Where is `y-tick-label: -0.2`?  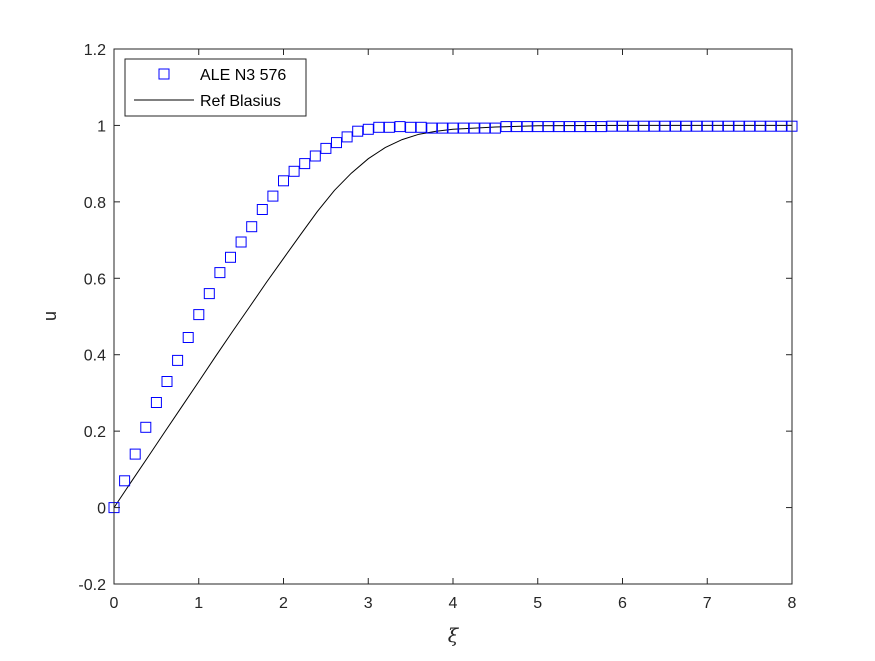
y-tick-label: -0.2 is located at coordinates (92, 585).